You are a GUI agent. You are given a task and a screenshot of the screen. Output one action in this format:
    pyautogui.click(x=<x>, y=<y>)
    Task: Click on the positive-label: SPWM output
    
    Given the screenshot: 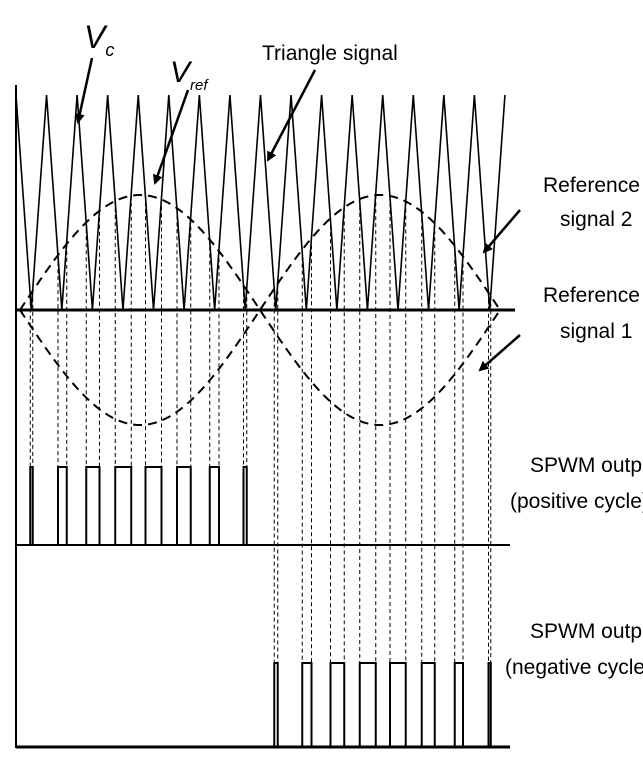 What is the action you would take?
    pyautogui.click(x=586, y=465)
    